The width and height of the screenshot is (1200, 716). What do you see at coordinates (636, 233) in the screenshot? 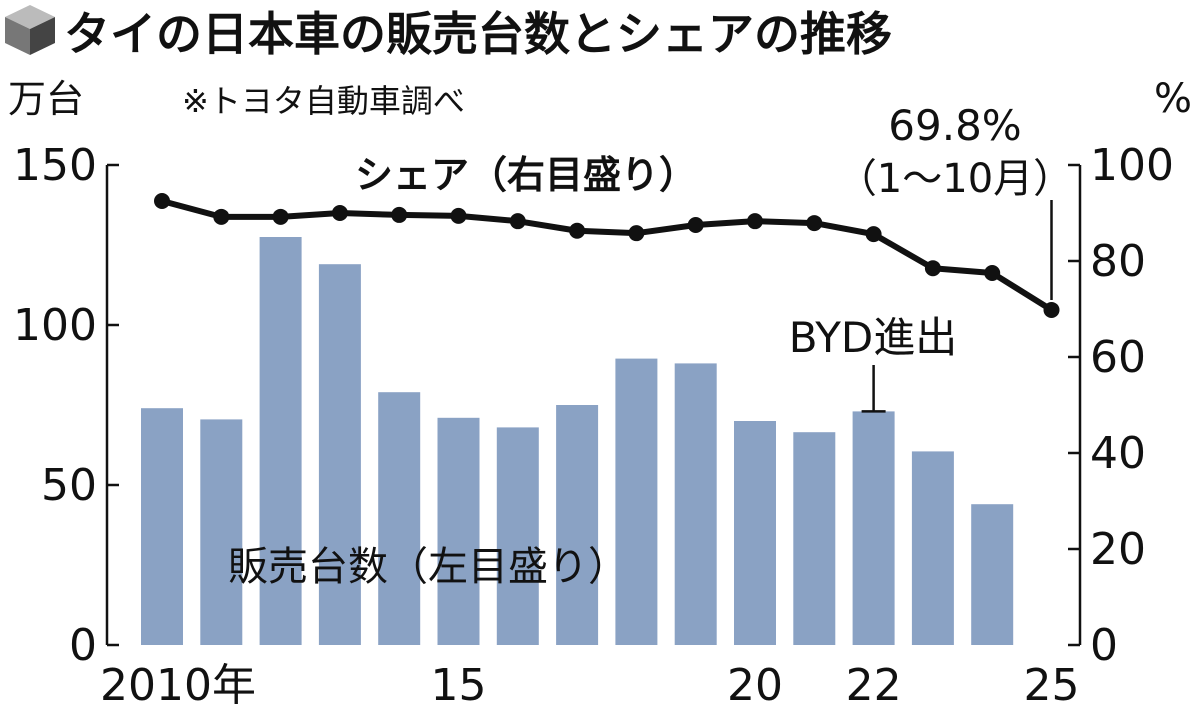
I see `share-point-2018` at bounding box center [636, 233].